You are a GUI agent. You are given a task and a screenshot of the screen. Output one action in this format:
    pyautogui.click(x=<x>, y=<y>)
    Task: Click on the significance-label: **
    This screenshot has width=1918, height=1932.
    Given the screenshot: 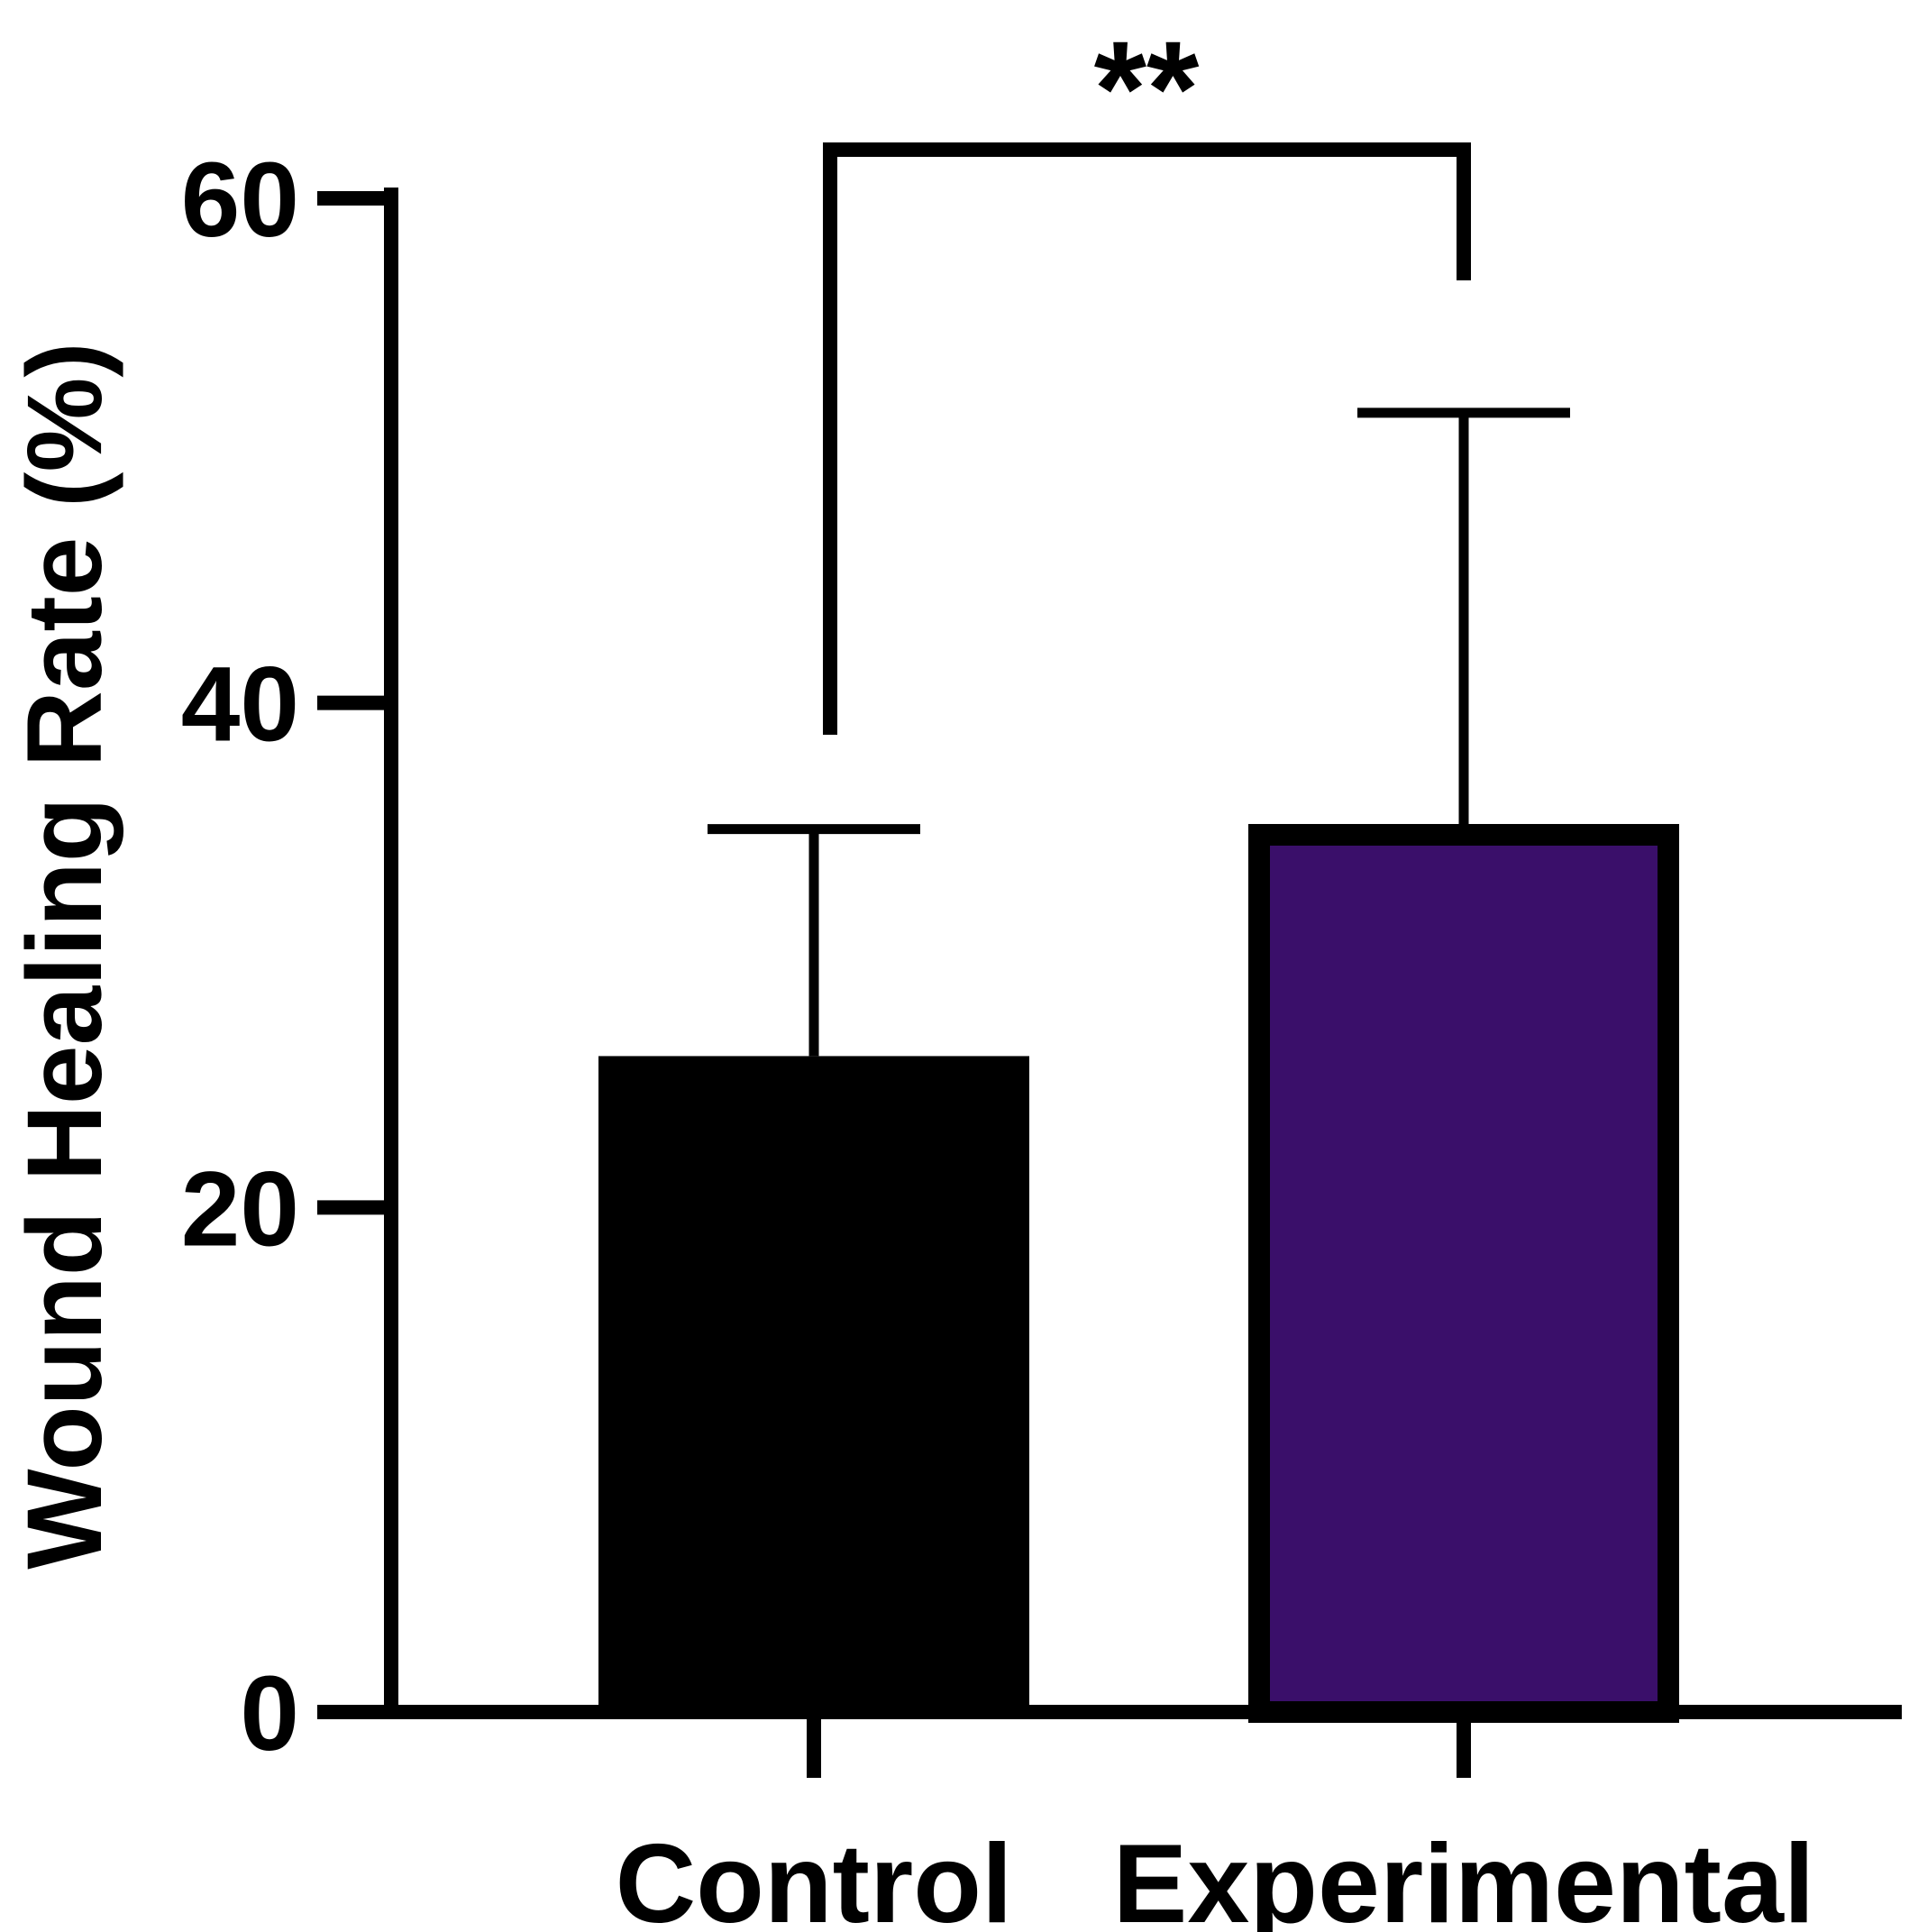 What is the action you would take?
    pyautogui.click(x=1147, y=89)
    